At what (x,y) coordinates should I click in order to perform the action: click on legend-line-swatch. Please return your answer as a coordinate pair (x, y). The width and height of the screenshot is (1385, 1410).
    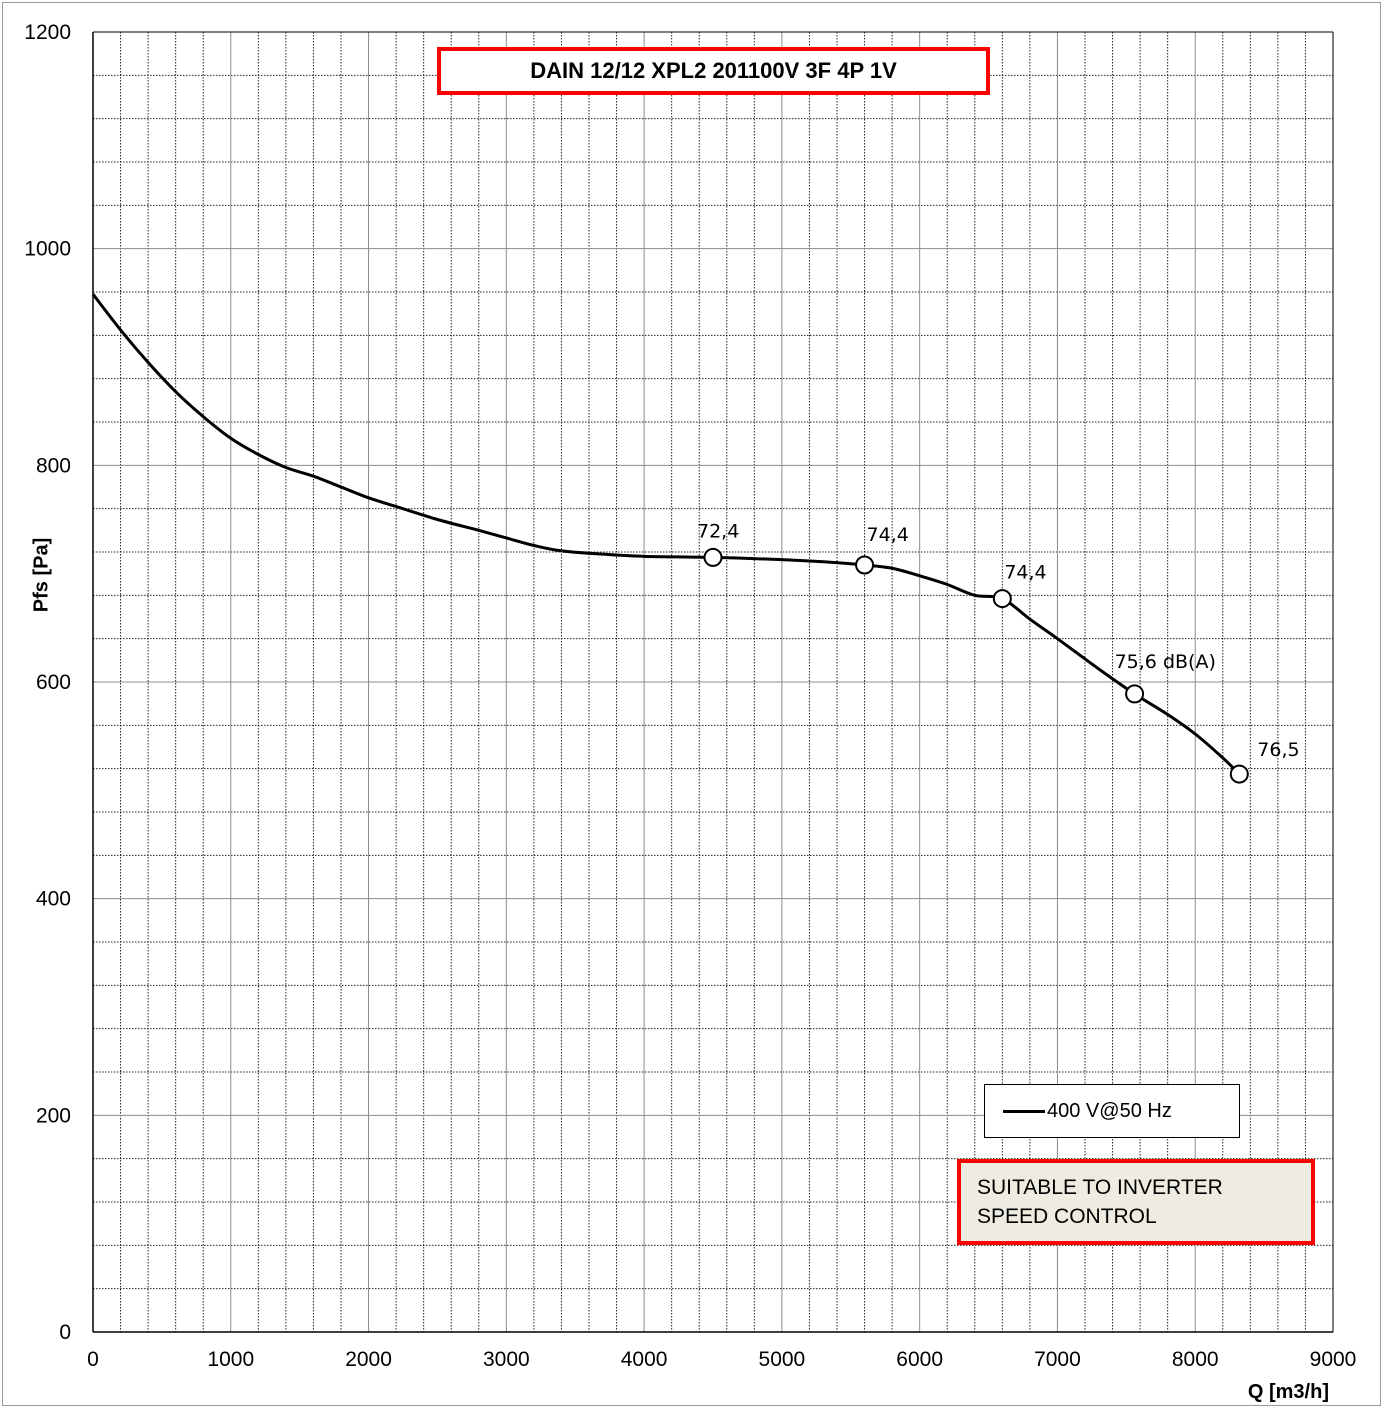
    Looking at the image, I should click on (1024, 1111).